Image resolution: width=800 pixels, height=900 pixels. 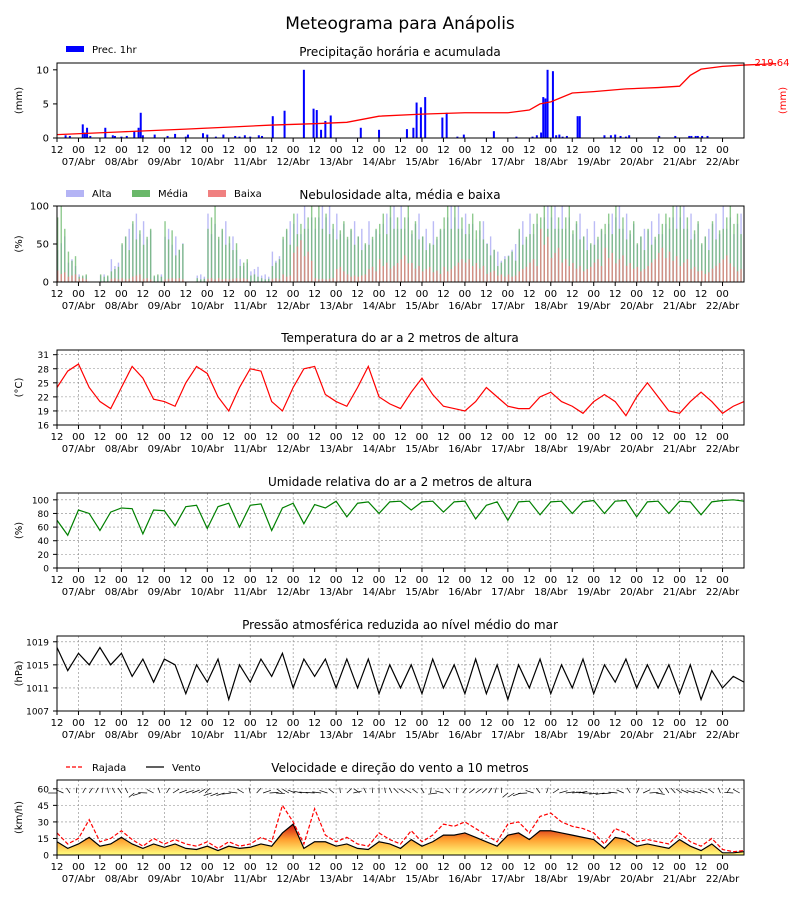 What do you see at coordinates (208, 592) in the screenshot?
I see `x-date-label: 10/Abr` at bounding box center [208, 592].